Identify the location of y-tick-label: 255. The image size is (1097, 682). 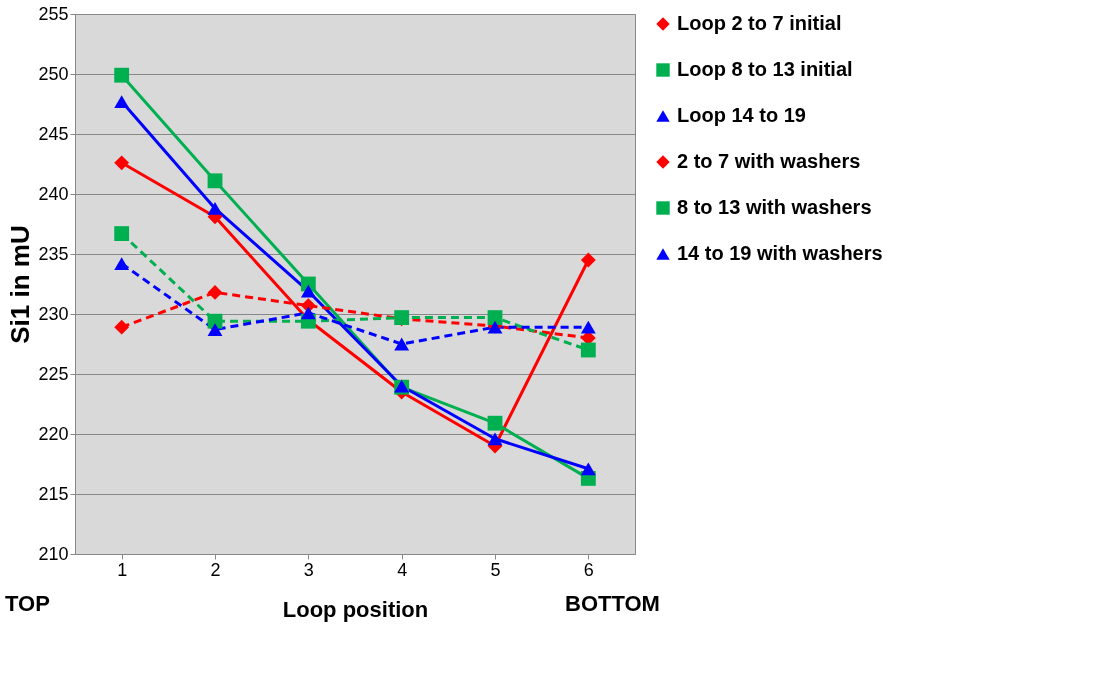
(53, 13).